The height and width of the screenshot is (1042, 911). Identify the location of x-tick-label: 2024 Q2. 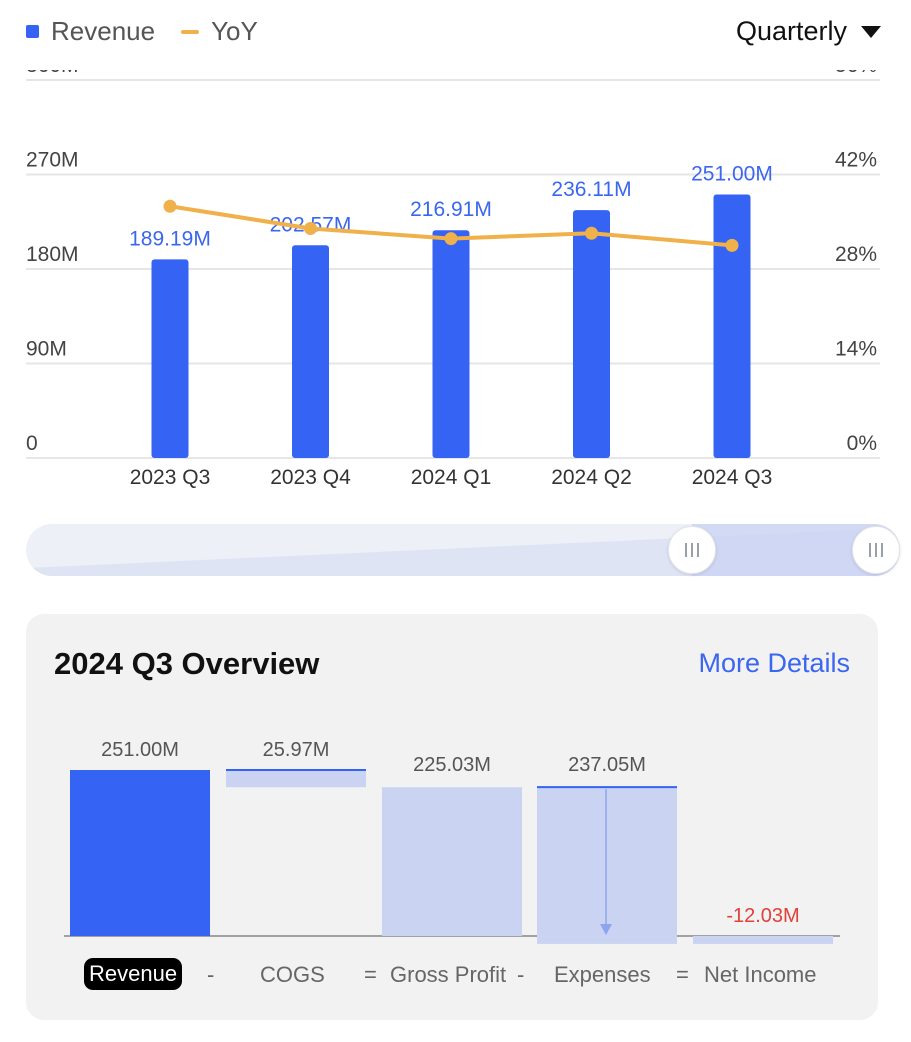
(591, 477).